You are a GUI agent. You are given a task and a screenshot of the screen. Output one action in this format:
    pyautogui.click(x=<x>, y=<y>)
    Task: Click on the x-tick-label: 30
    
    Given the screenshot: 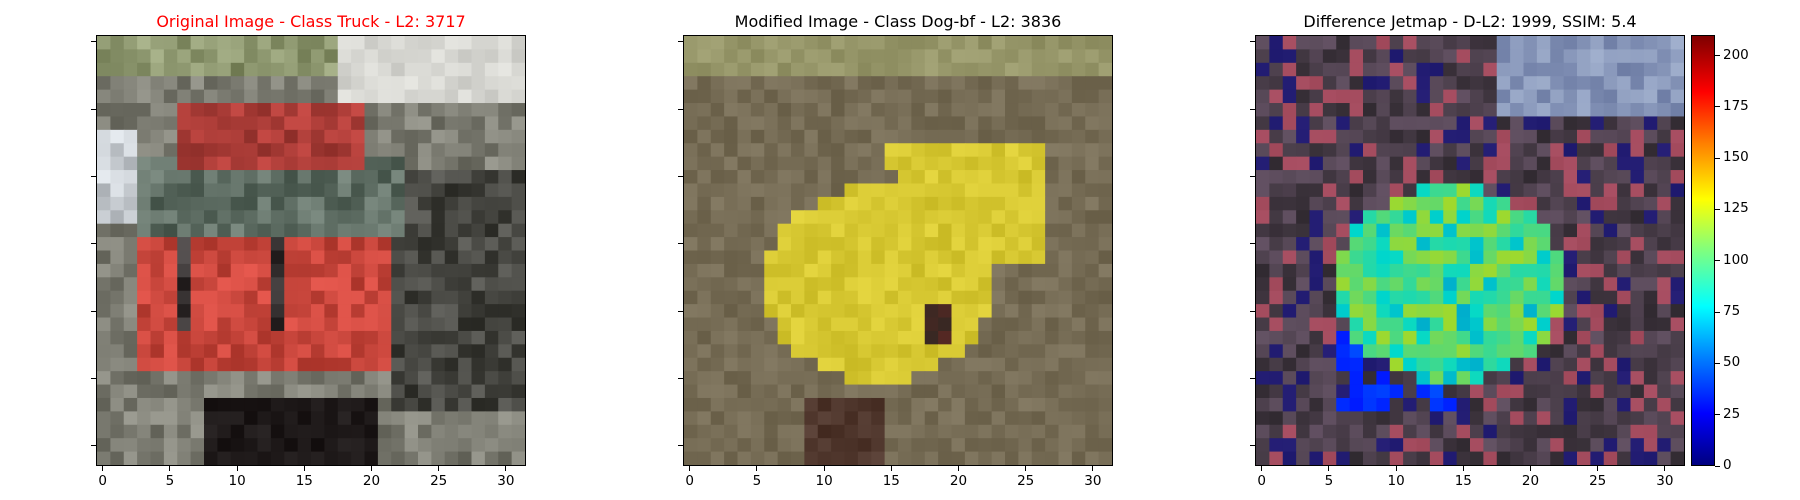 What is the action you would take?
    pyautogui.click(x=506, y=481)
    